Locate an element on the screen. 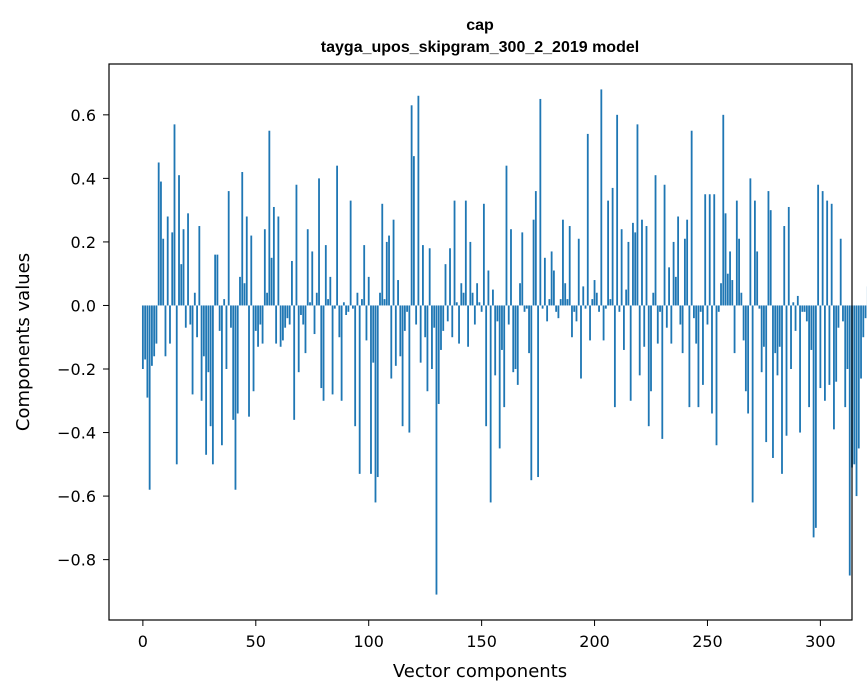 The image size is (867, 696). y-tick-label: −0.6 is located at coordinates (76, 496).